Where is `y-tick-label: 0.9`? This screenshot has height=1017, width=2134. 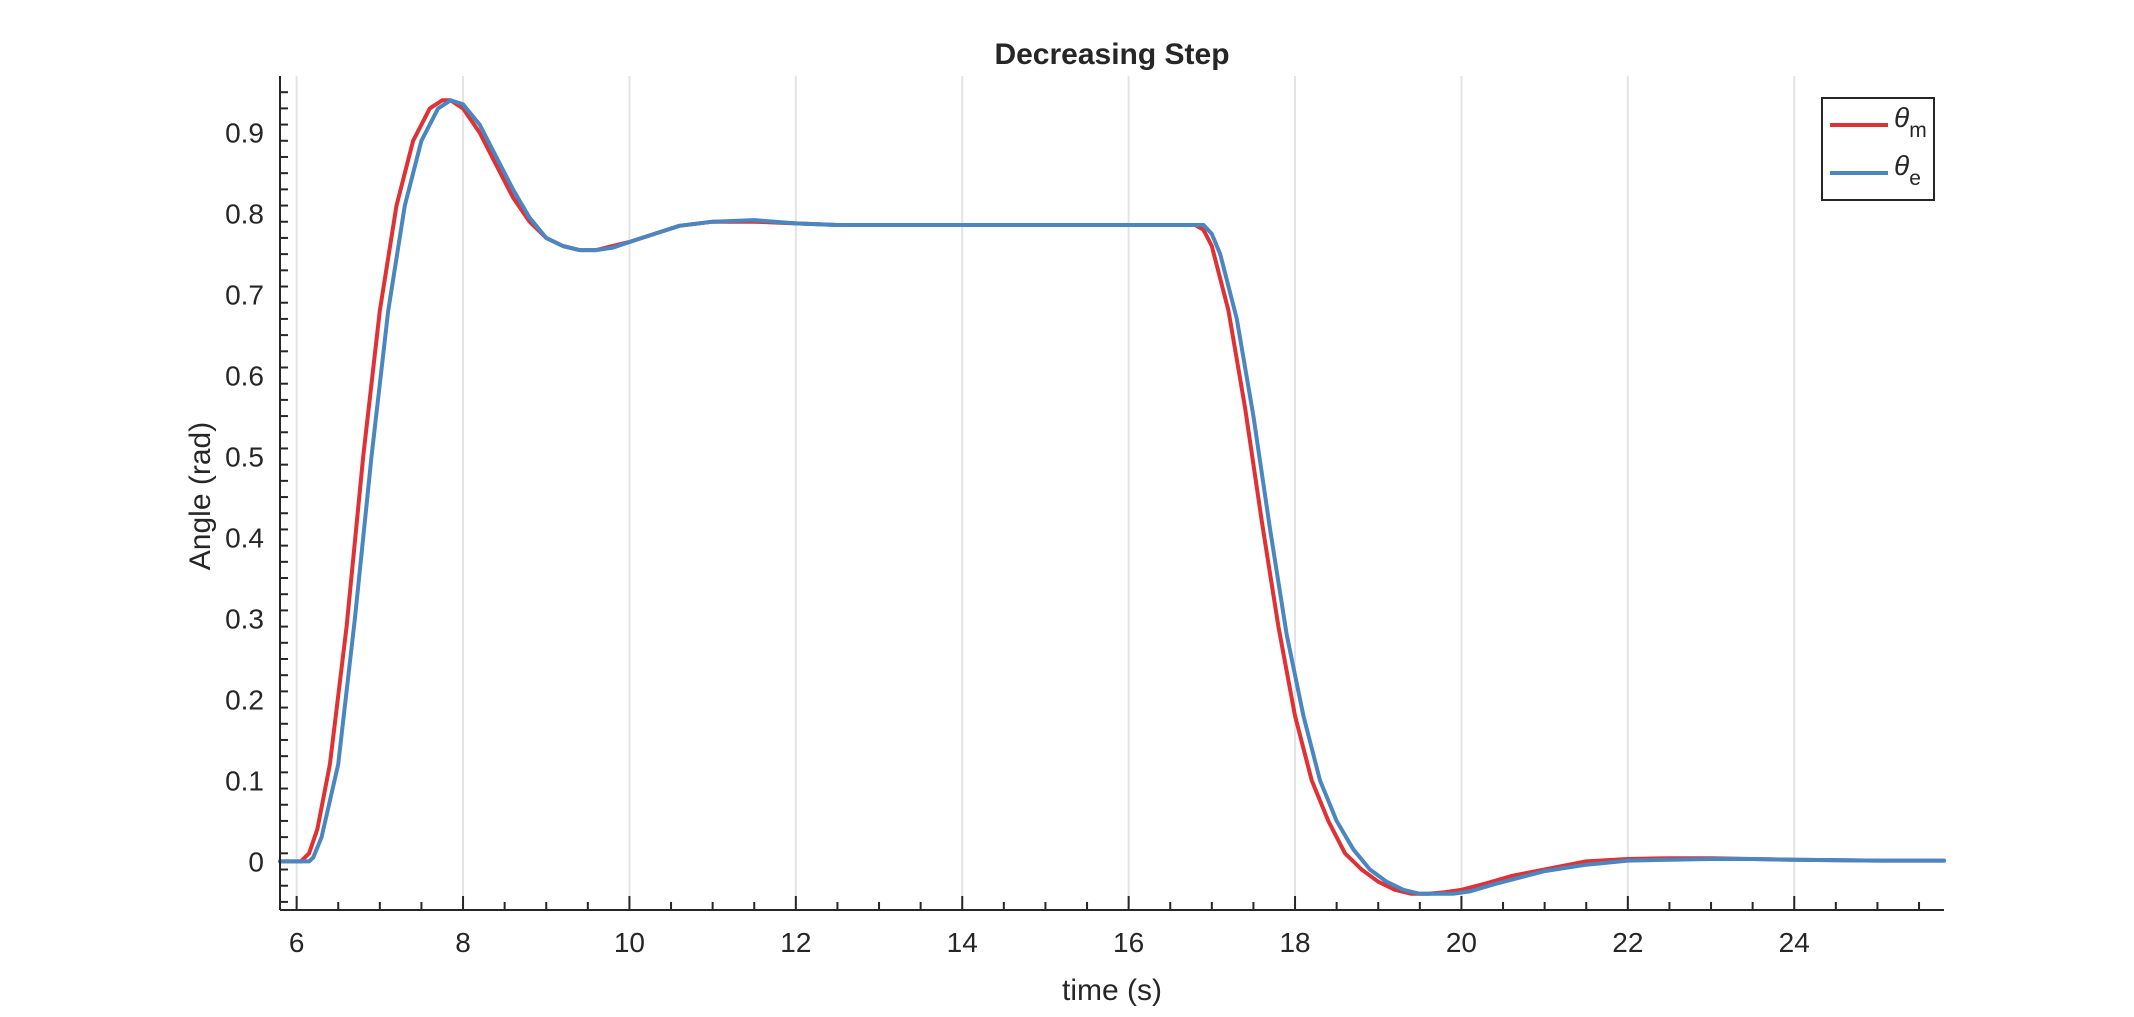
y-tick-label: 0.9 is located at coordinates (244, 133).